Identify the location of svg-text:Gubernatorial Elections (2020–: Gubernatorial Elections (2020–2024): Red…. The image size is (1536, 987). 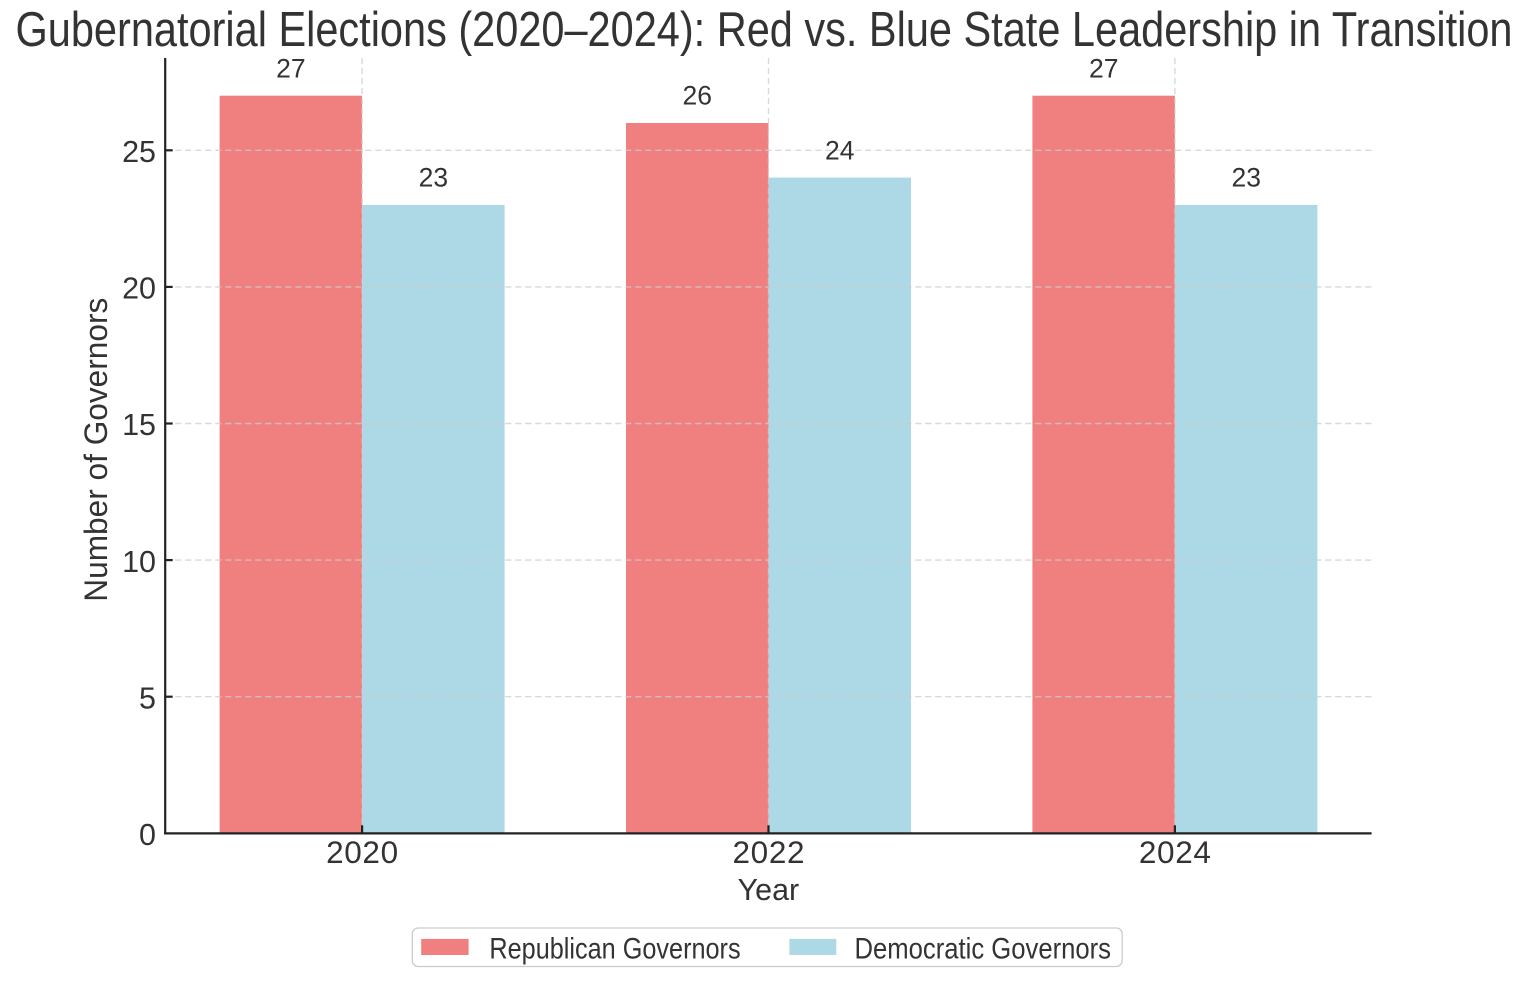
(764, 30).